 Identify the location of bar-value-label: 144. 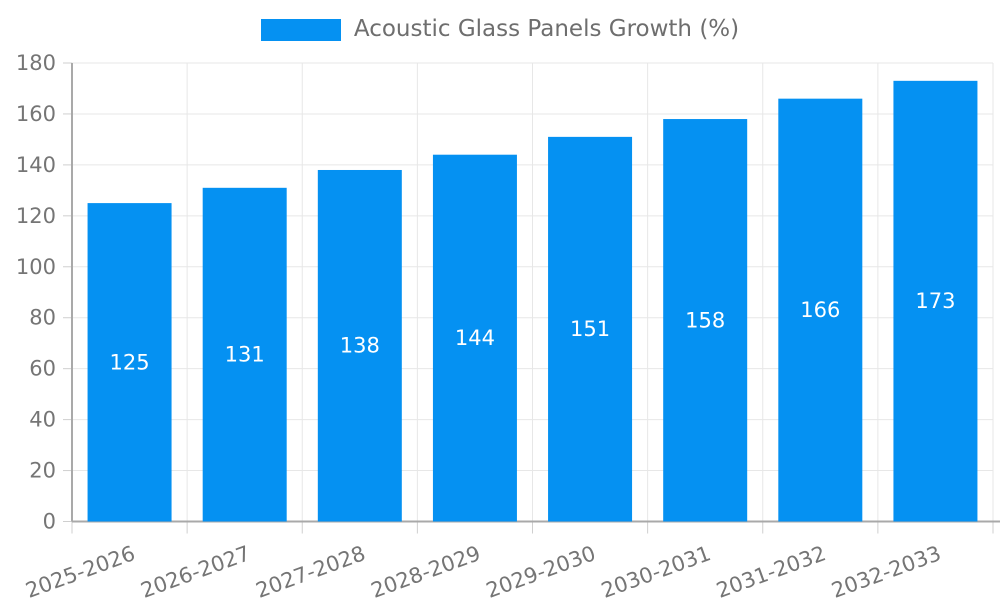
(475, 338).